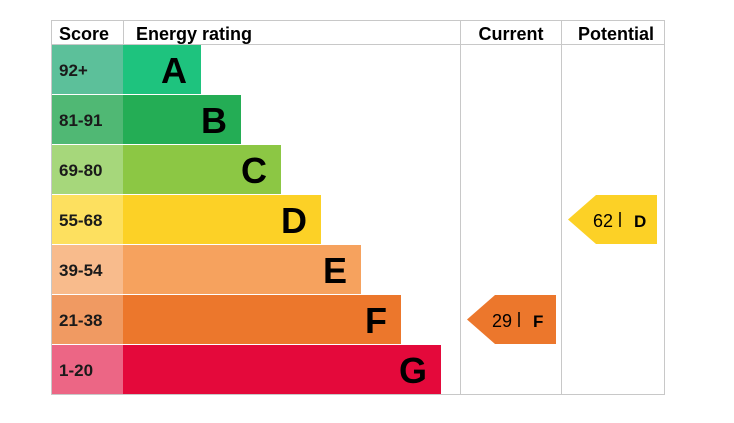  I want to click on potential-rating-value: 62, so click(603, 221).